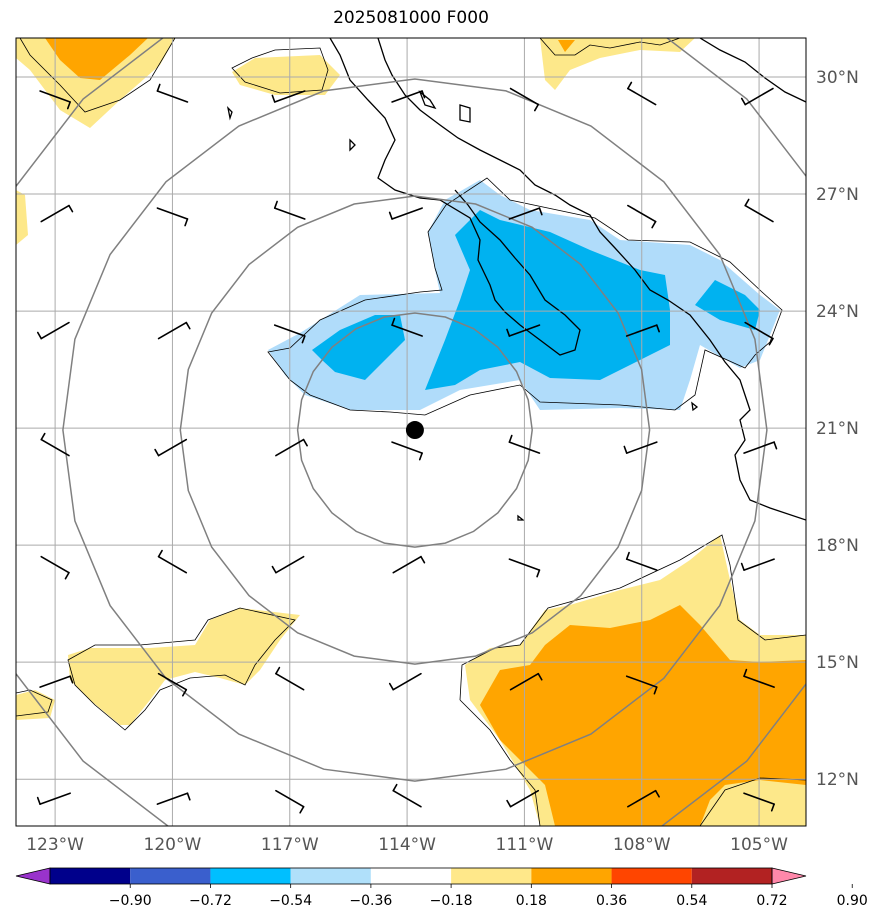 The image size is (877, 924). Describe the element at coordinates (837, 546) in the screenshot. I see `lat-tick-label: 18°N` at that location.